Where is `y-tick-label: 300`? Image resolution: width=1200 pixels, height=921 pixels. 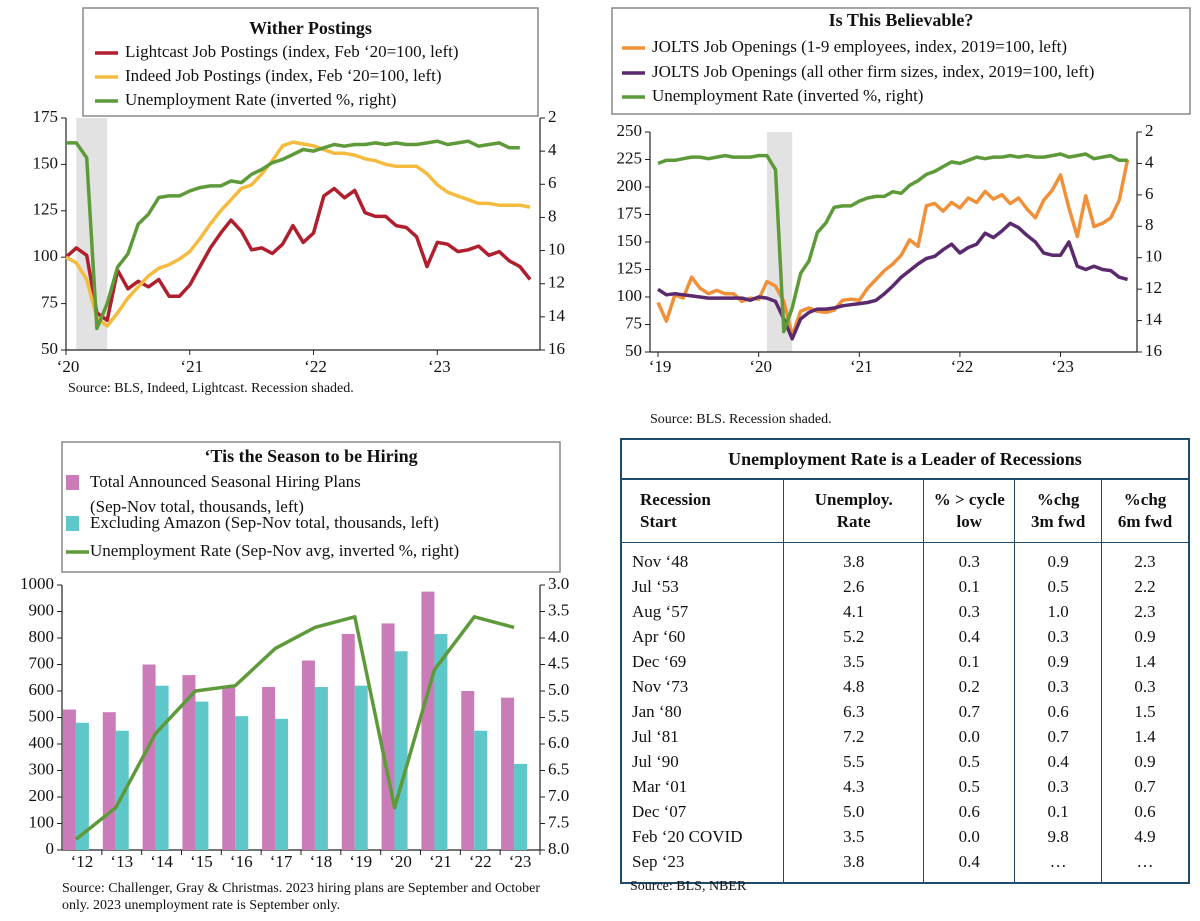
y-tick-label: 300 is located at coordinates (42, 768).